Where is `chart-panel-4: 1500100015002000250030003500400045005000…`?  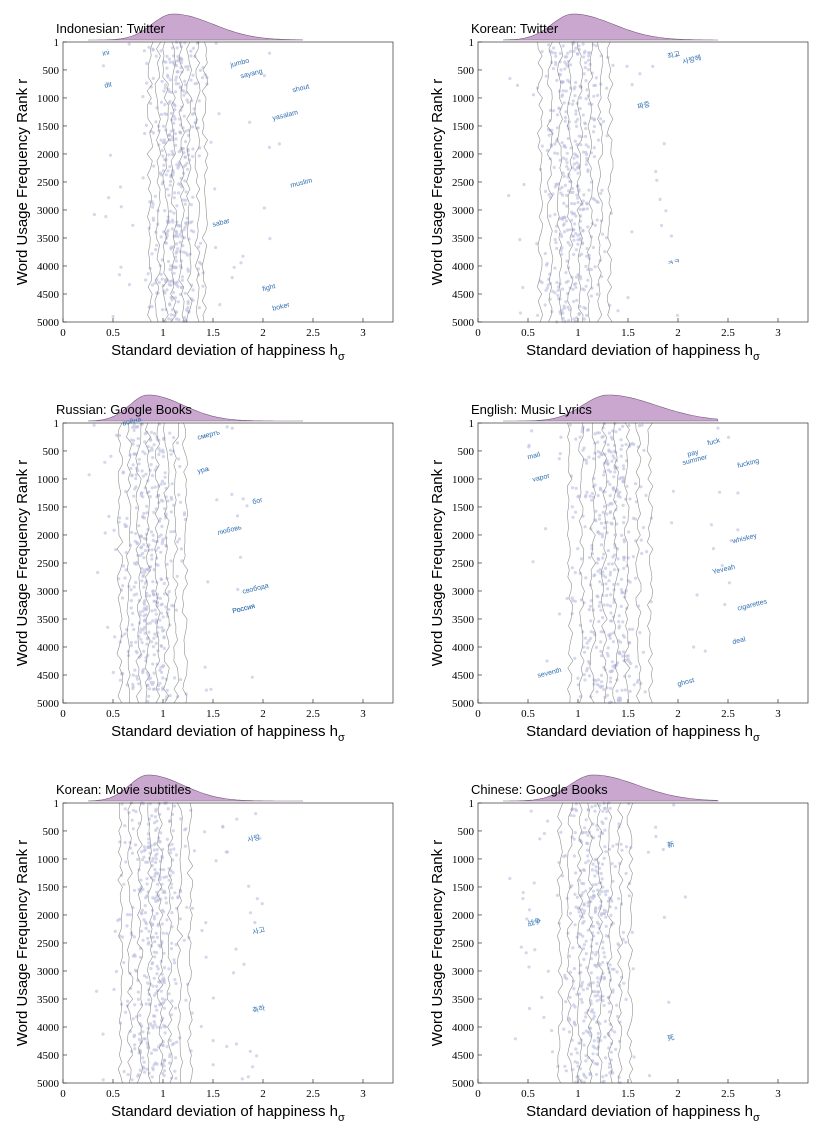
chart-panel-4: 1500100015002000250030003500400045005000… is located at coordinates (619, 569).